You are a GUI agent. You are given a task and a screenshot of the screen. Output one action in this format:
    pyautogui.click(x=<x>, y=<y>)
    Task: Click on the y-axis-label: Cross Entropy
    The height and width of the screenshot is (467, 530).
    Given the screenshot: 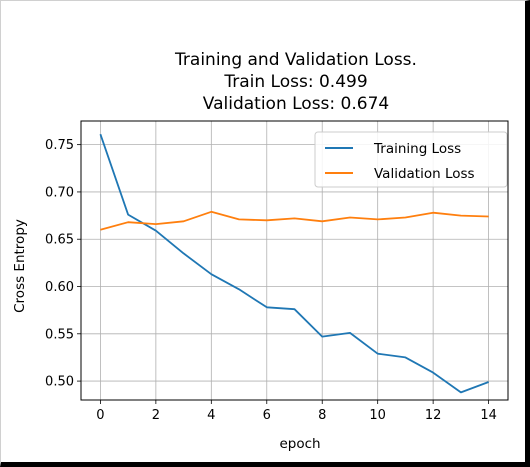 What is the action you would take?
    pyautogui.click(x=20, y=266)
    